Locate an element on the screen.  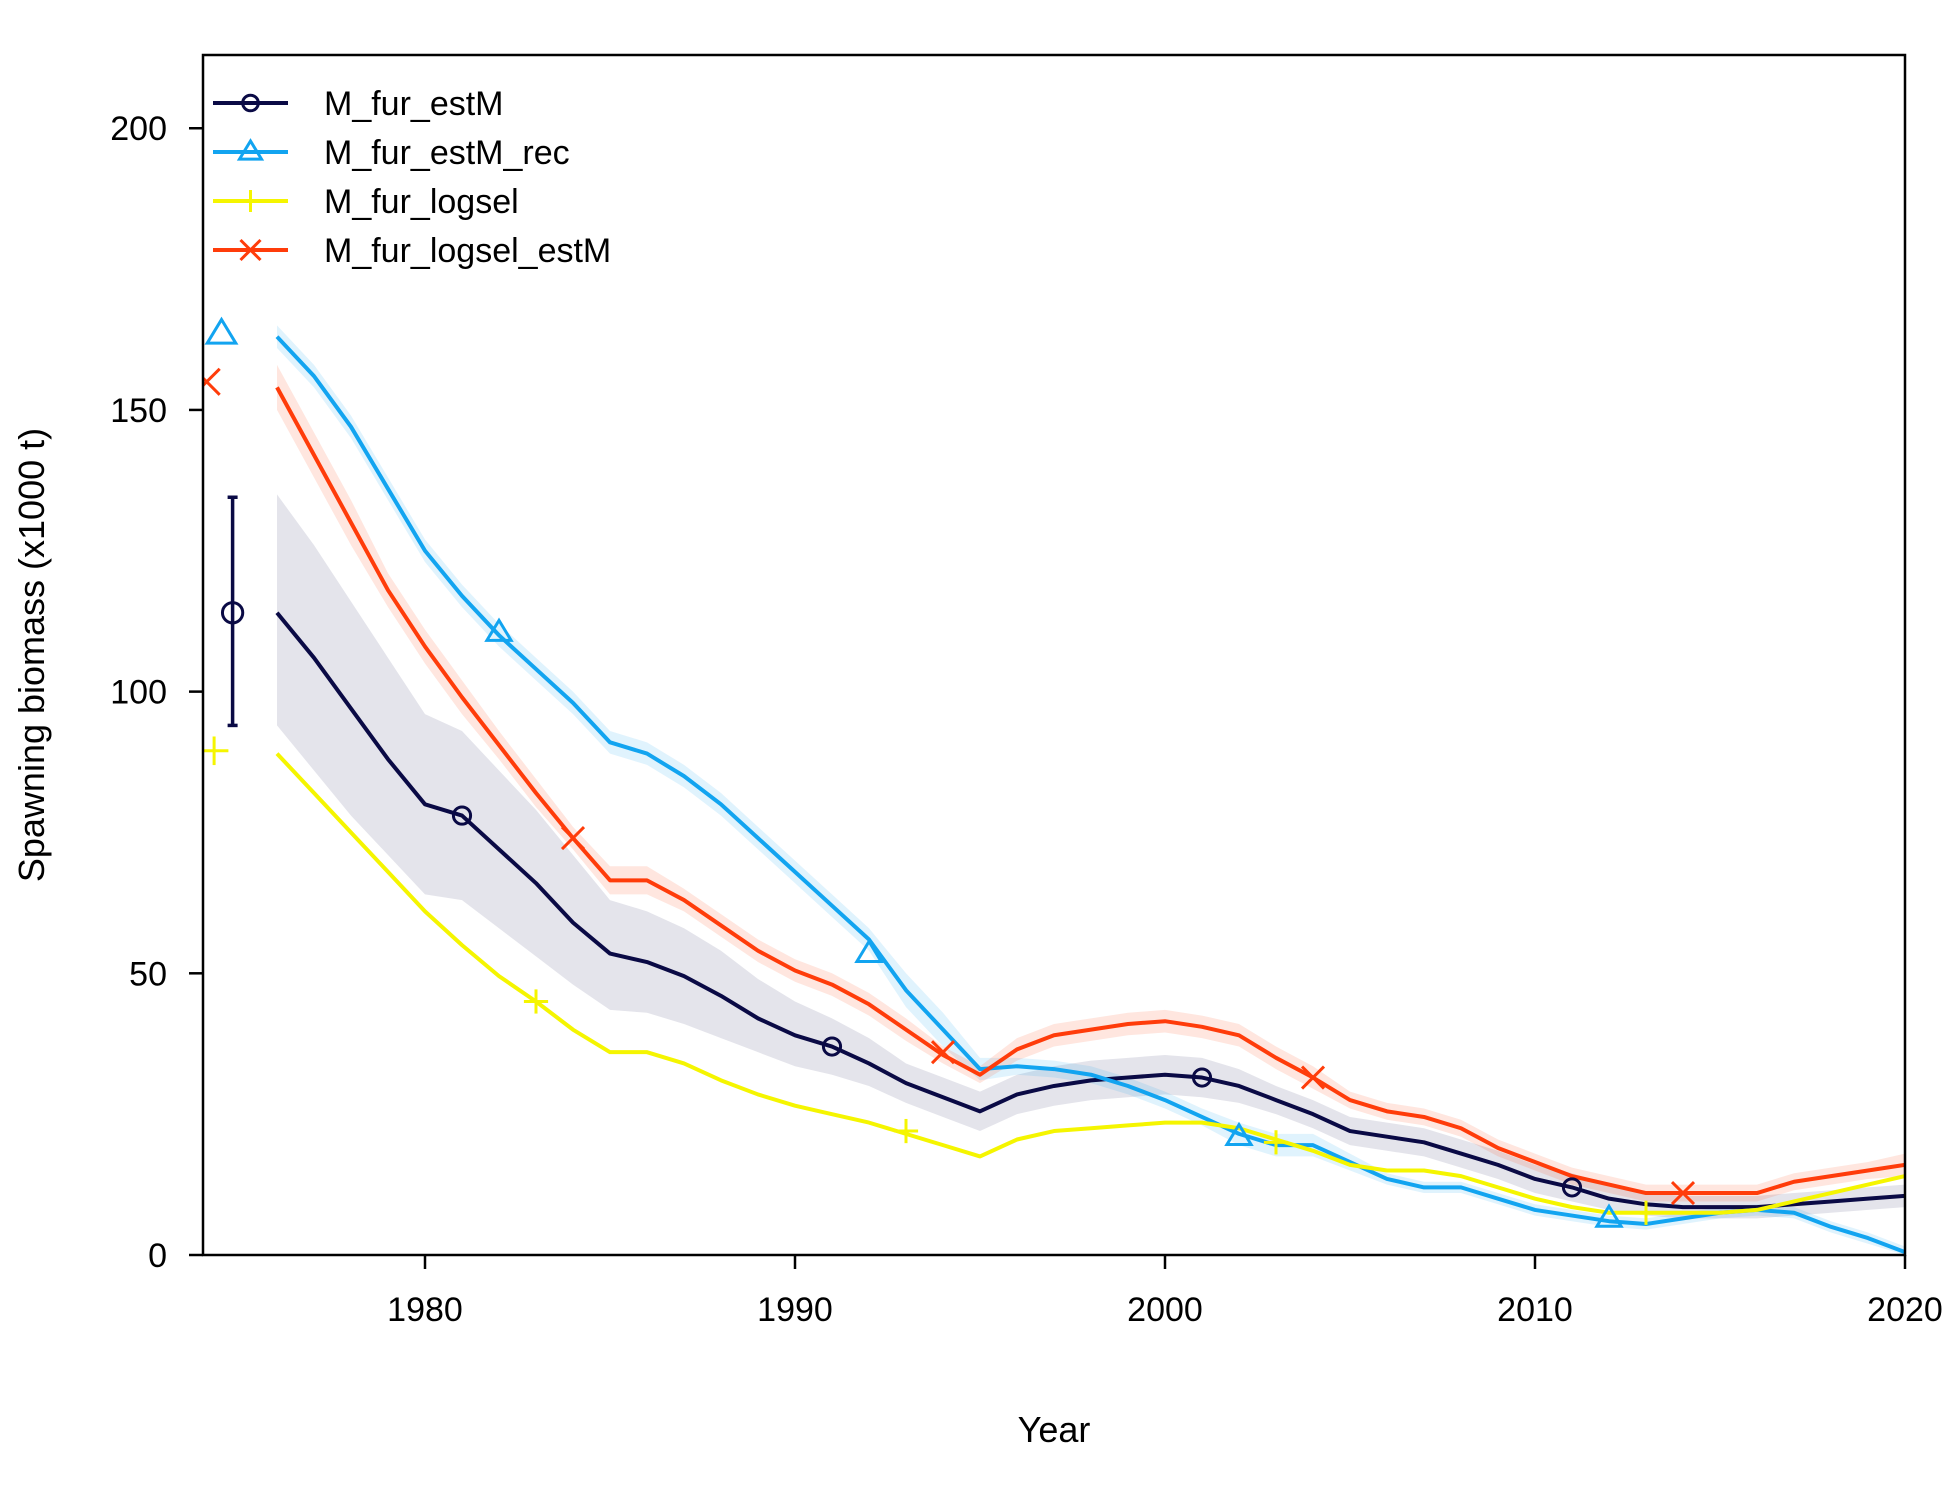
legend-item: M_fur_logsel_estM is located at coordinates (412, 251).